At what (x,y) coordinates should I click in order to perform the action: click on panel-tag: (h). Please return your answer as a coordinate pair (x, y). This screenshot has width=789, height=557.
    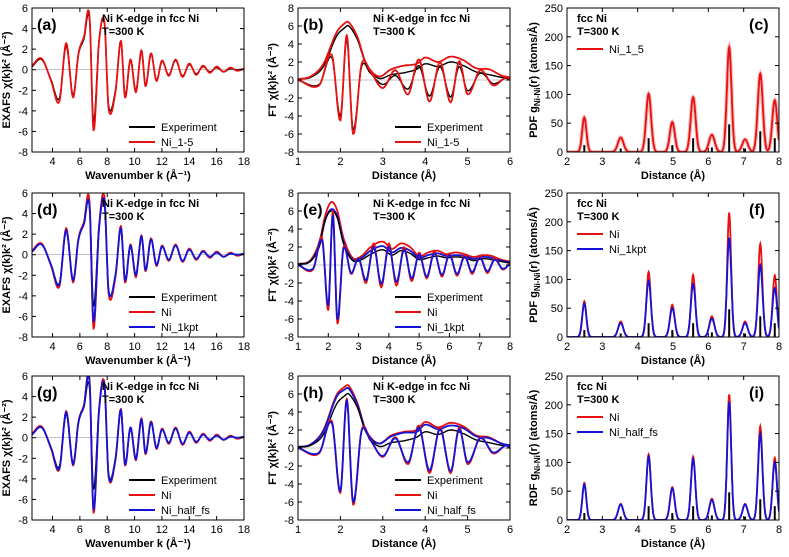
    Looking at the image, I should click on (313, 393).